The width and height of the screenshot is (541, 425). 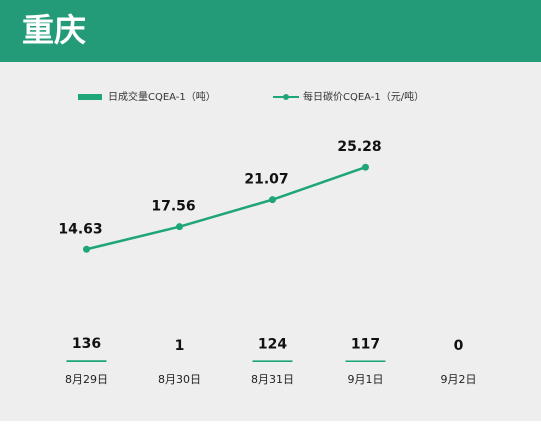 I want to click on x-tick-label: 8月31日, so click(x=272, y=379).